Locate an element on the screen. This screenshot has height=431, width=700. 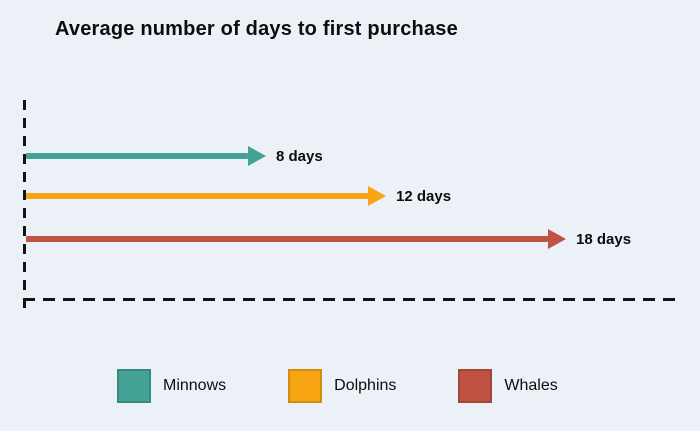
arrow-line-minnows is located at coordinates (137, 156).